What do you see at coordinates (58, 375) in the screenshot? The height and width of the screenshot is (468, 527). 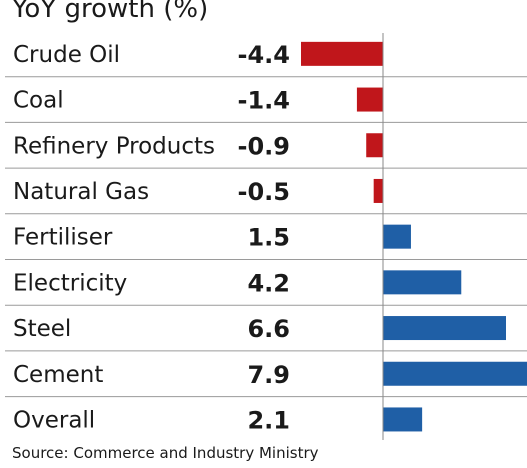 I see `category-label: Cement` at bounding box center [58, 375].